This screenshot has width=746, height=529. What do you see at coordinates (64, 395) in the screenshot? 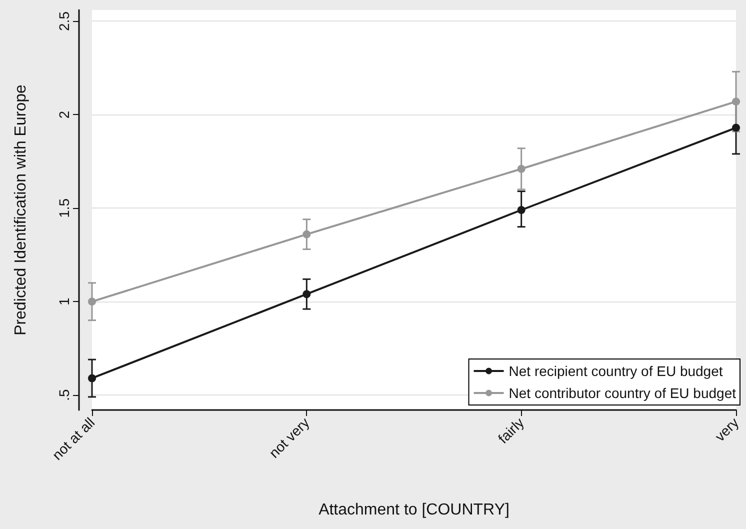
I see `y-tick-label: .5` at bounding box center [64, 395].